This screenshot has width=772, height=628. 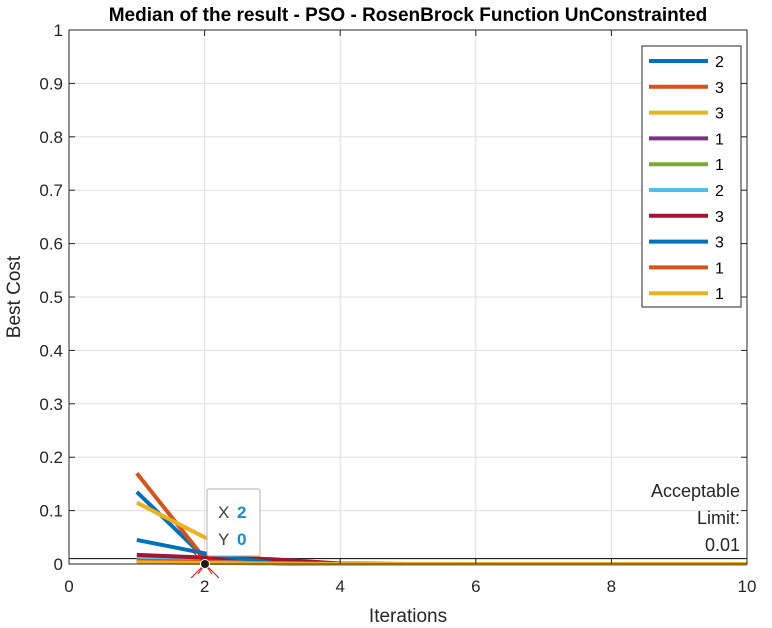 What do you see at coordinates (51, 457) in the screenshot?
I see `y-tick-label: 0.2` at bounding box center [51, 457].